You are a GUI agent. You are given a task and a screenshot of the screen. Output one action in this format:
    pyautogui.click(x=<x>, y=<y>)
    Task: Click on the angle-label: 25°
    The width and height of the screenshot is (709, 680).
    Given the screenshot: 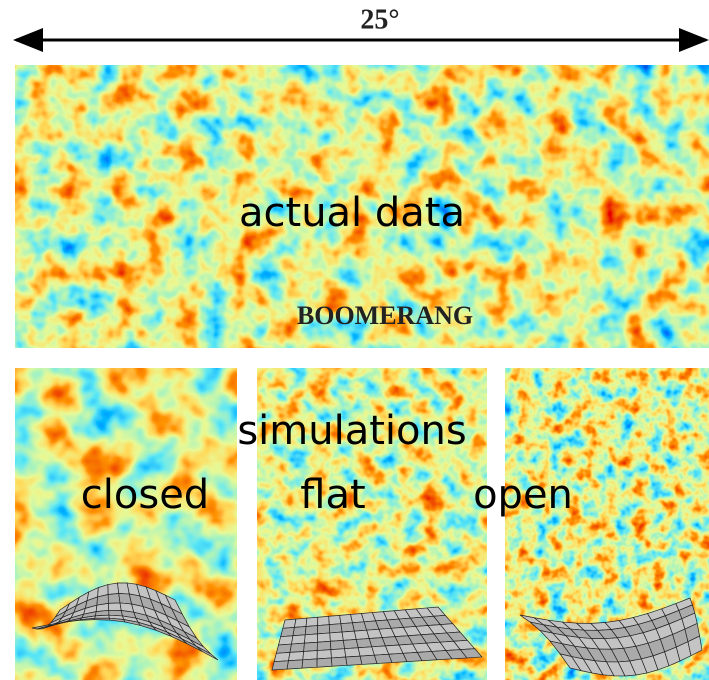 What is the action you would take?
    pyautogui.click(x=379, y=19)
    